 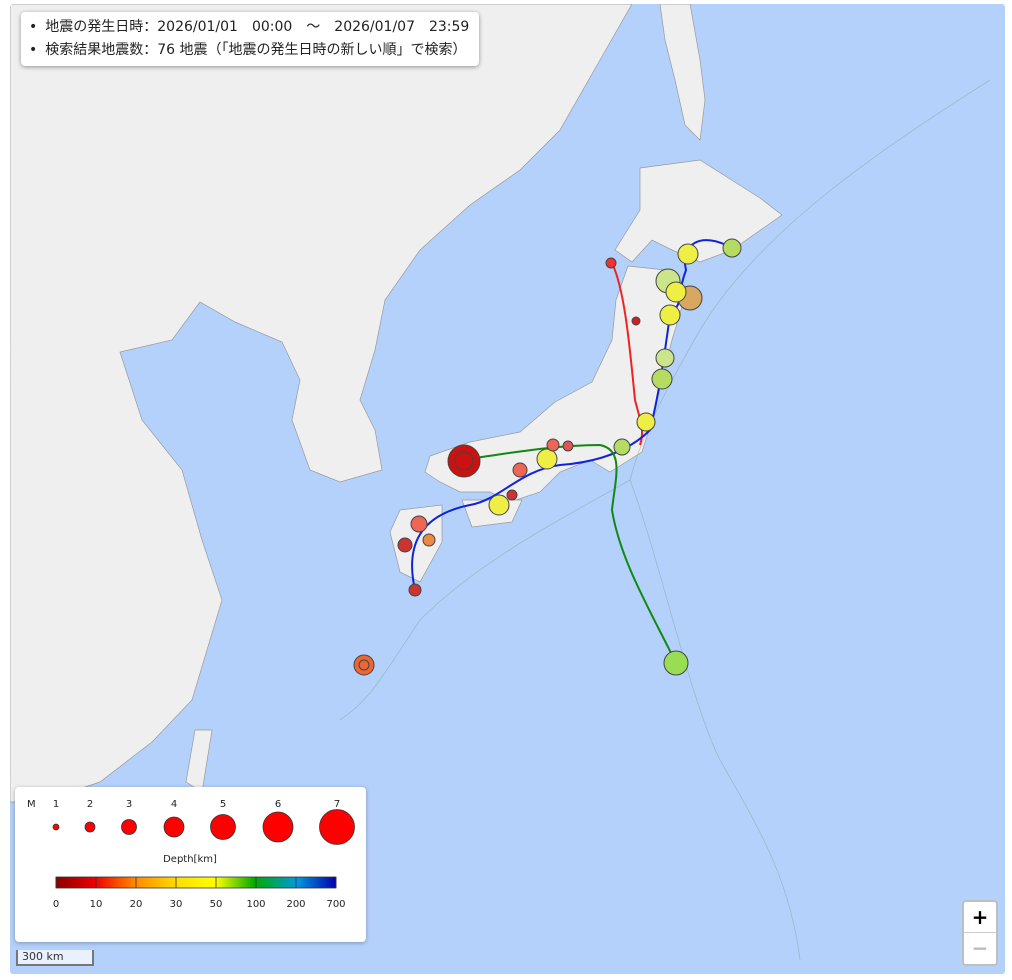 I want to click on depth-value: 30, so click(x=176, y=904).